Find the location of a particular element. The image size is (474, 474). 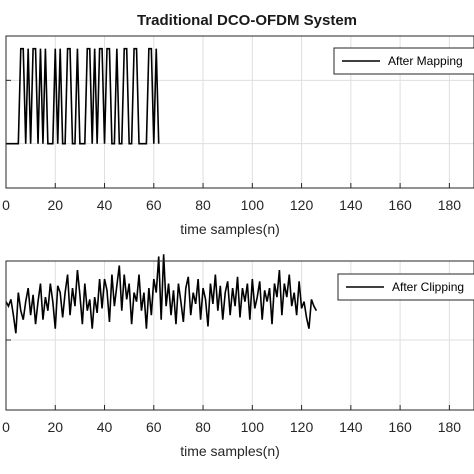

legend-label: After Mapping is located at coordinates (425, 61).